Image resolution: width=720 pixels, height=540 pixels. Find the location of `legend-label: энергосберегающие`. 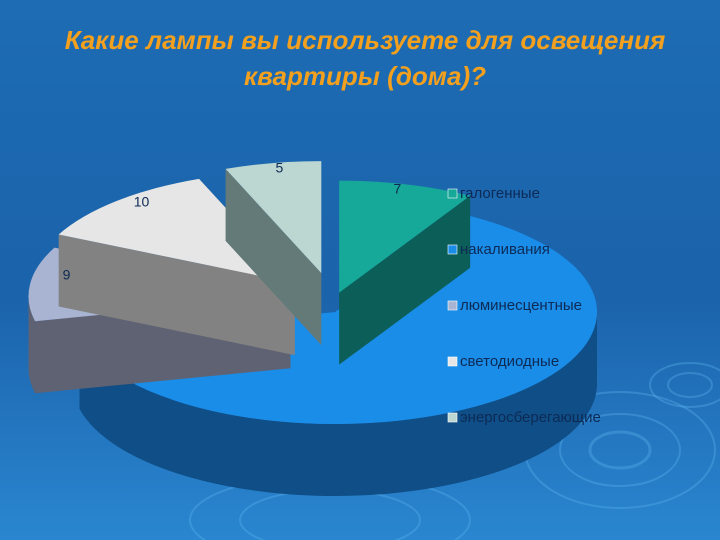

legend-label: энергосберегающие is located at coordinates (530, 417).